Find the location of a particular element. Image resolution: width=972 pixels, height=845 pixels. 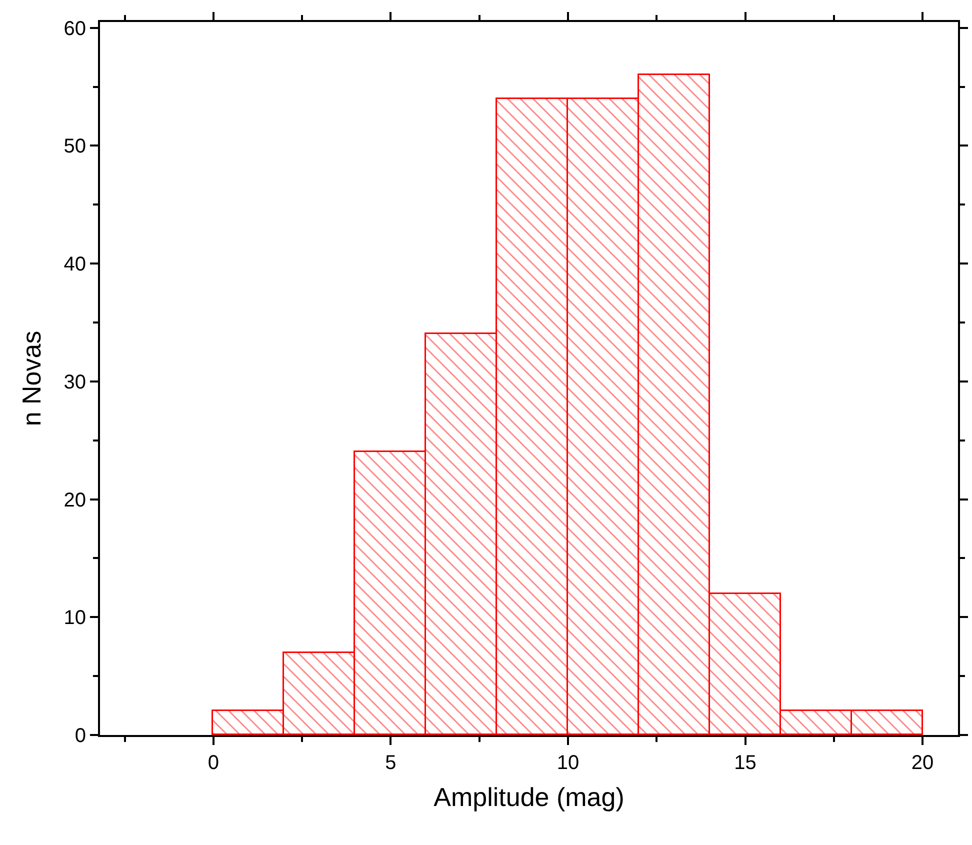

x-tick-label: 5 is located at coordinates (390, 763).